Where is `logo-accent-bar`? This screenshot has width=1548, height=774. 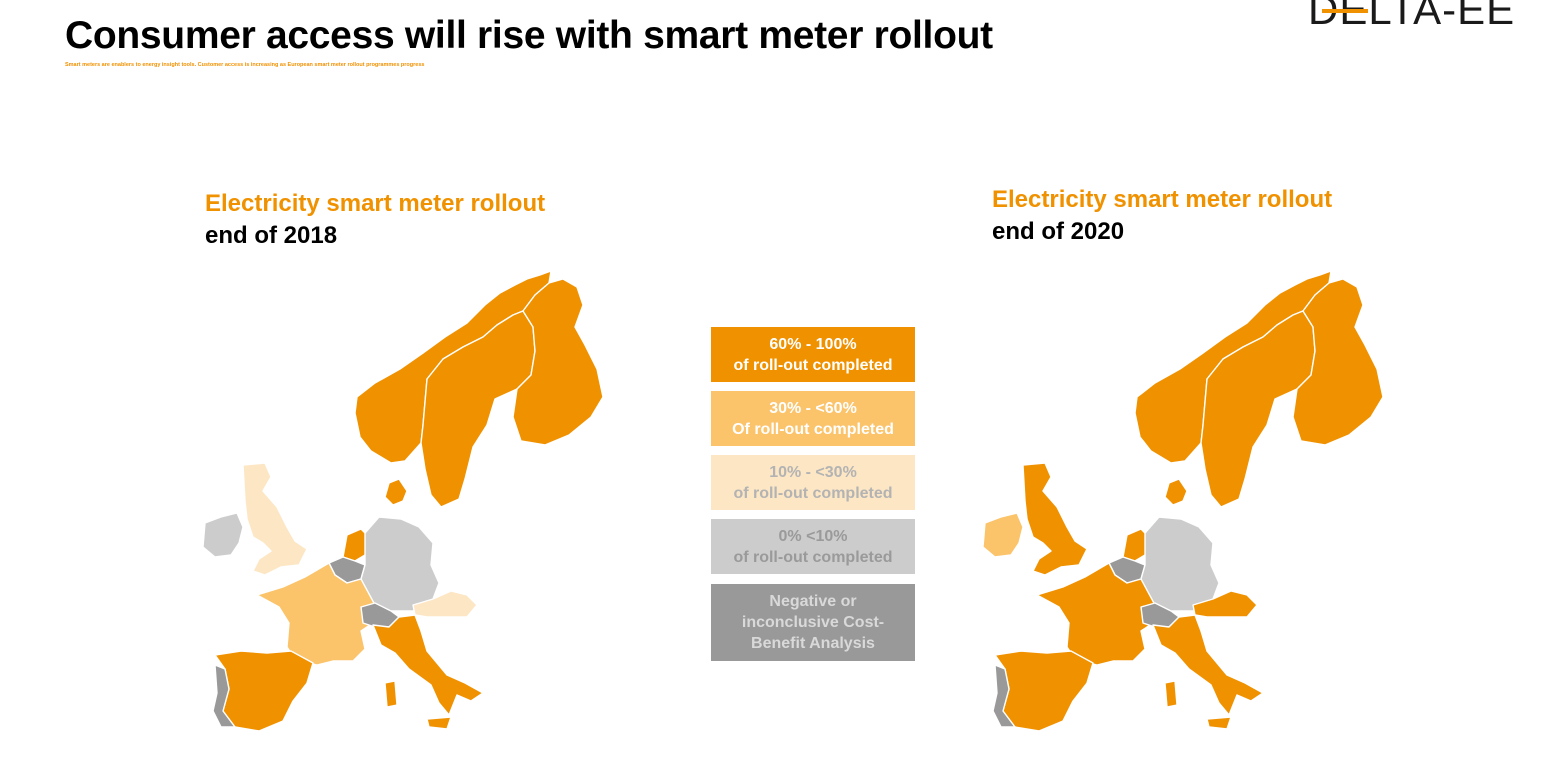
logo-accent-bar is located at coordinates (1345, 11).